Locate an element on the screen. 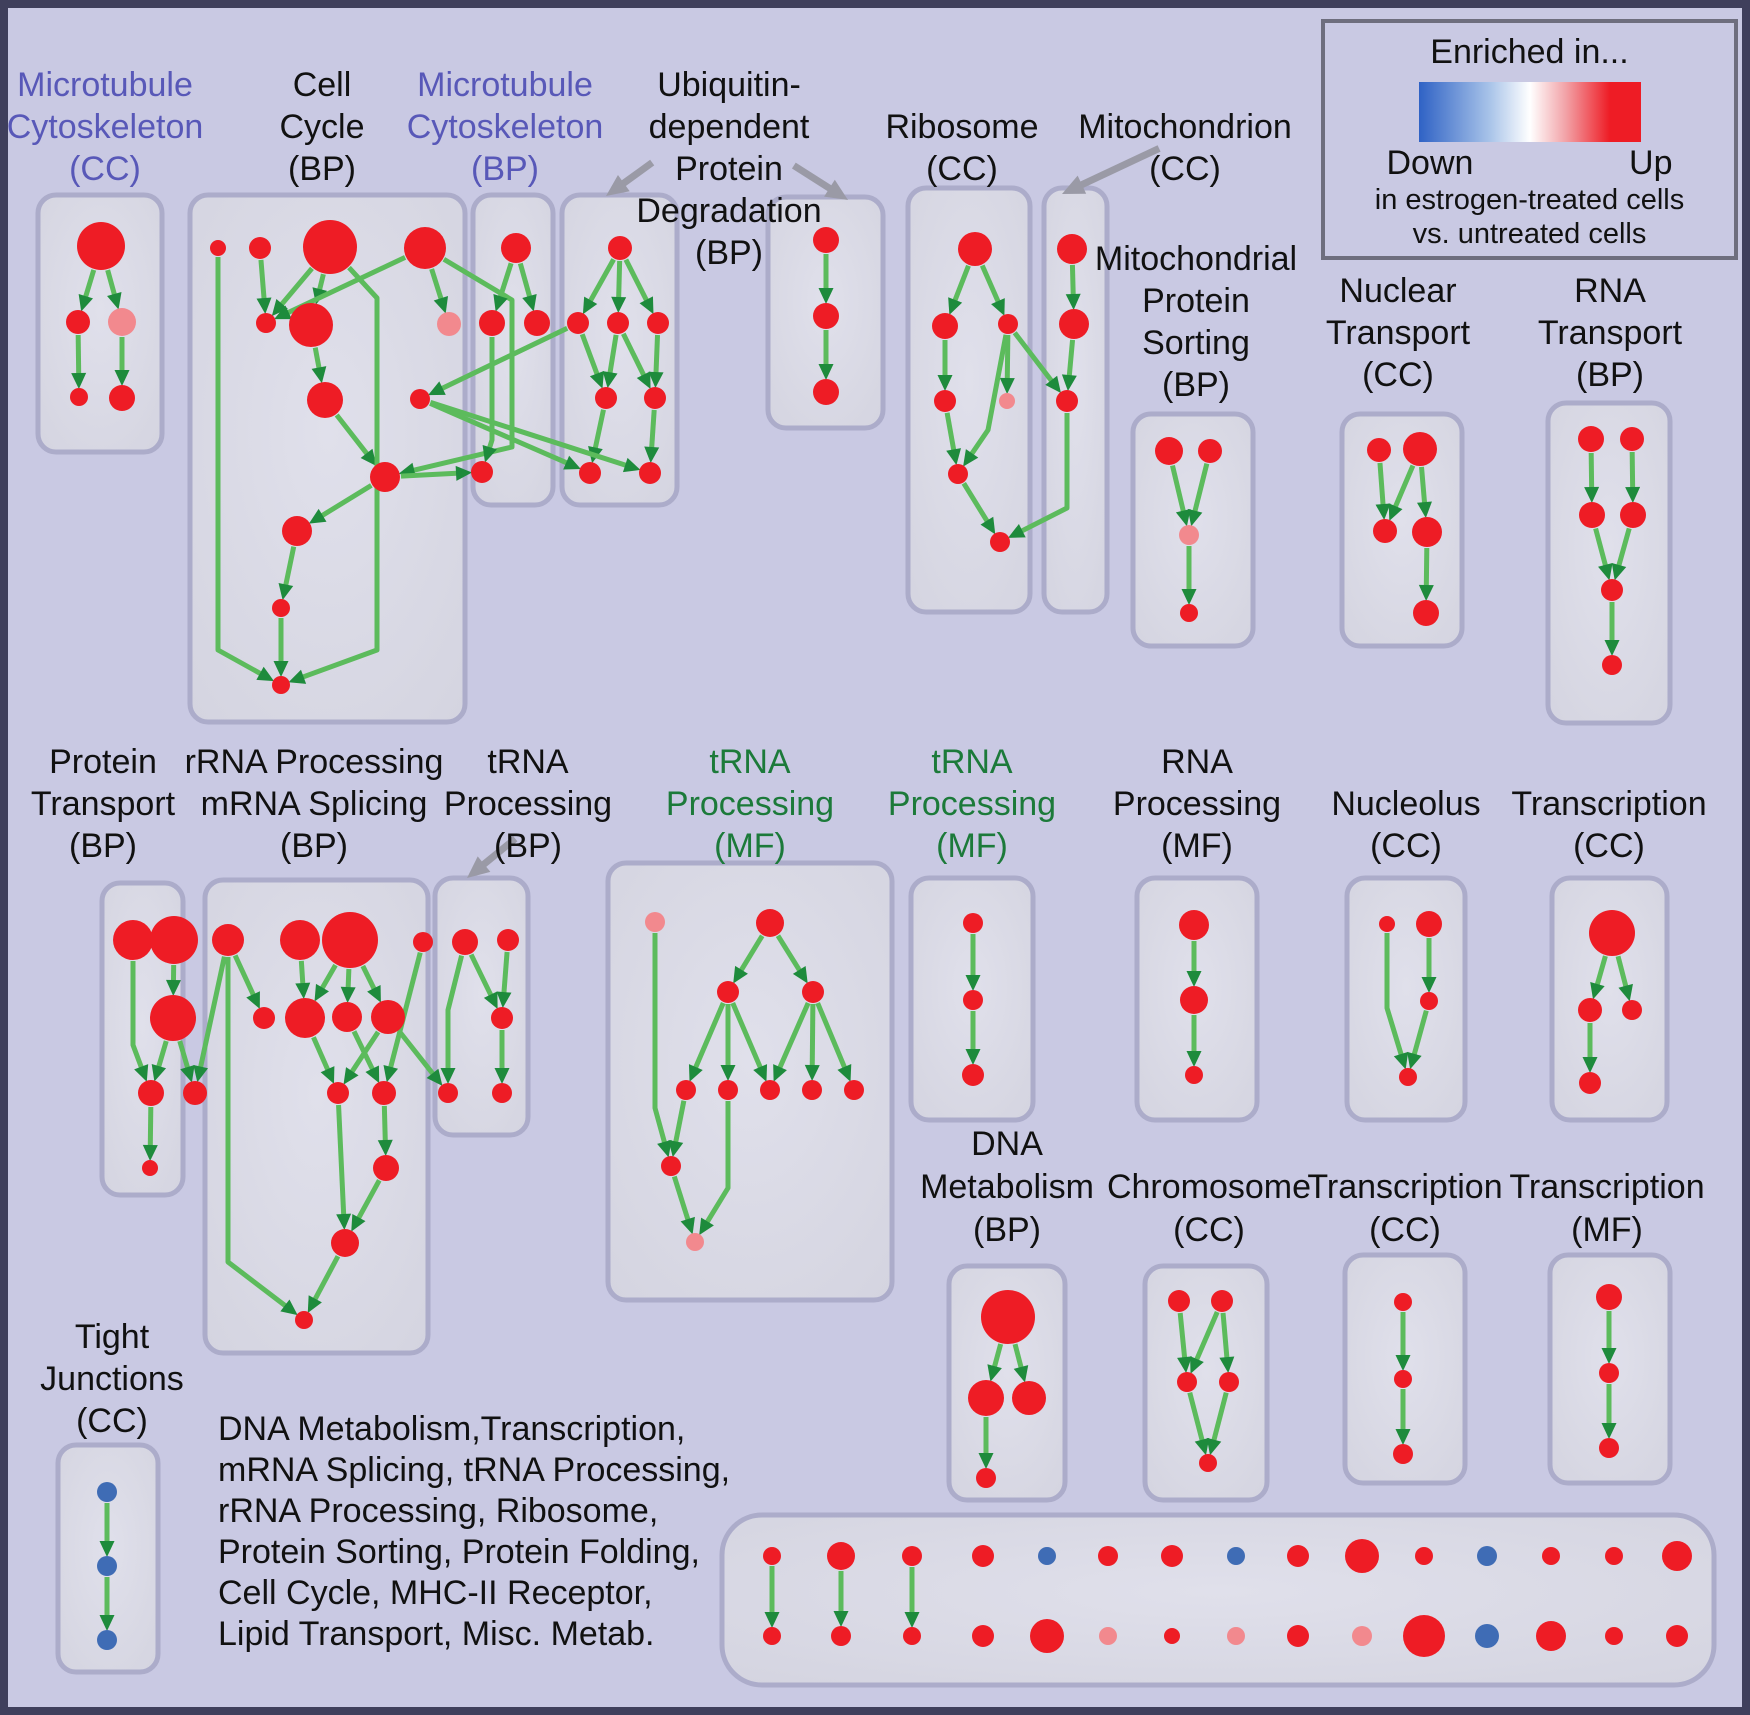 Image resolution: width=1750 pixels, height=1715 pixels. edge-F1-F2 is located at coordinates (961, 284).